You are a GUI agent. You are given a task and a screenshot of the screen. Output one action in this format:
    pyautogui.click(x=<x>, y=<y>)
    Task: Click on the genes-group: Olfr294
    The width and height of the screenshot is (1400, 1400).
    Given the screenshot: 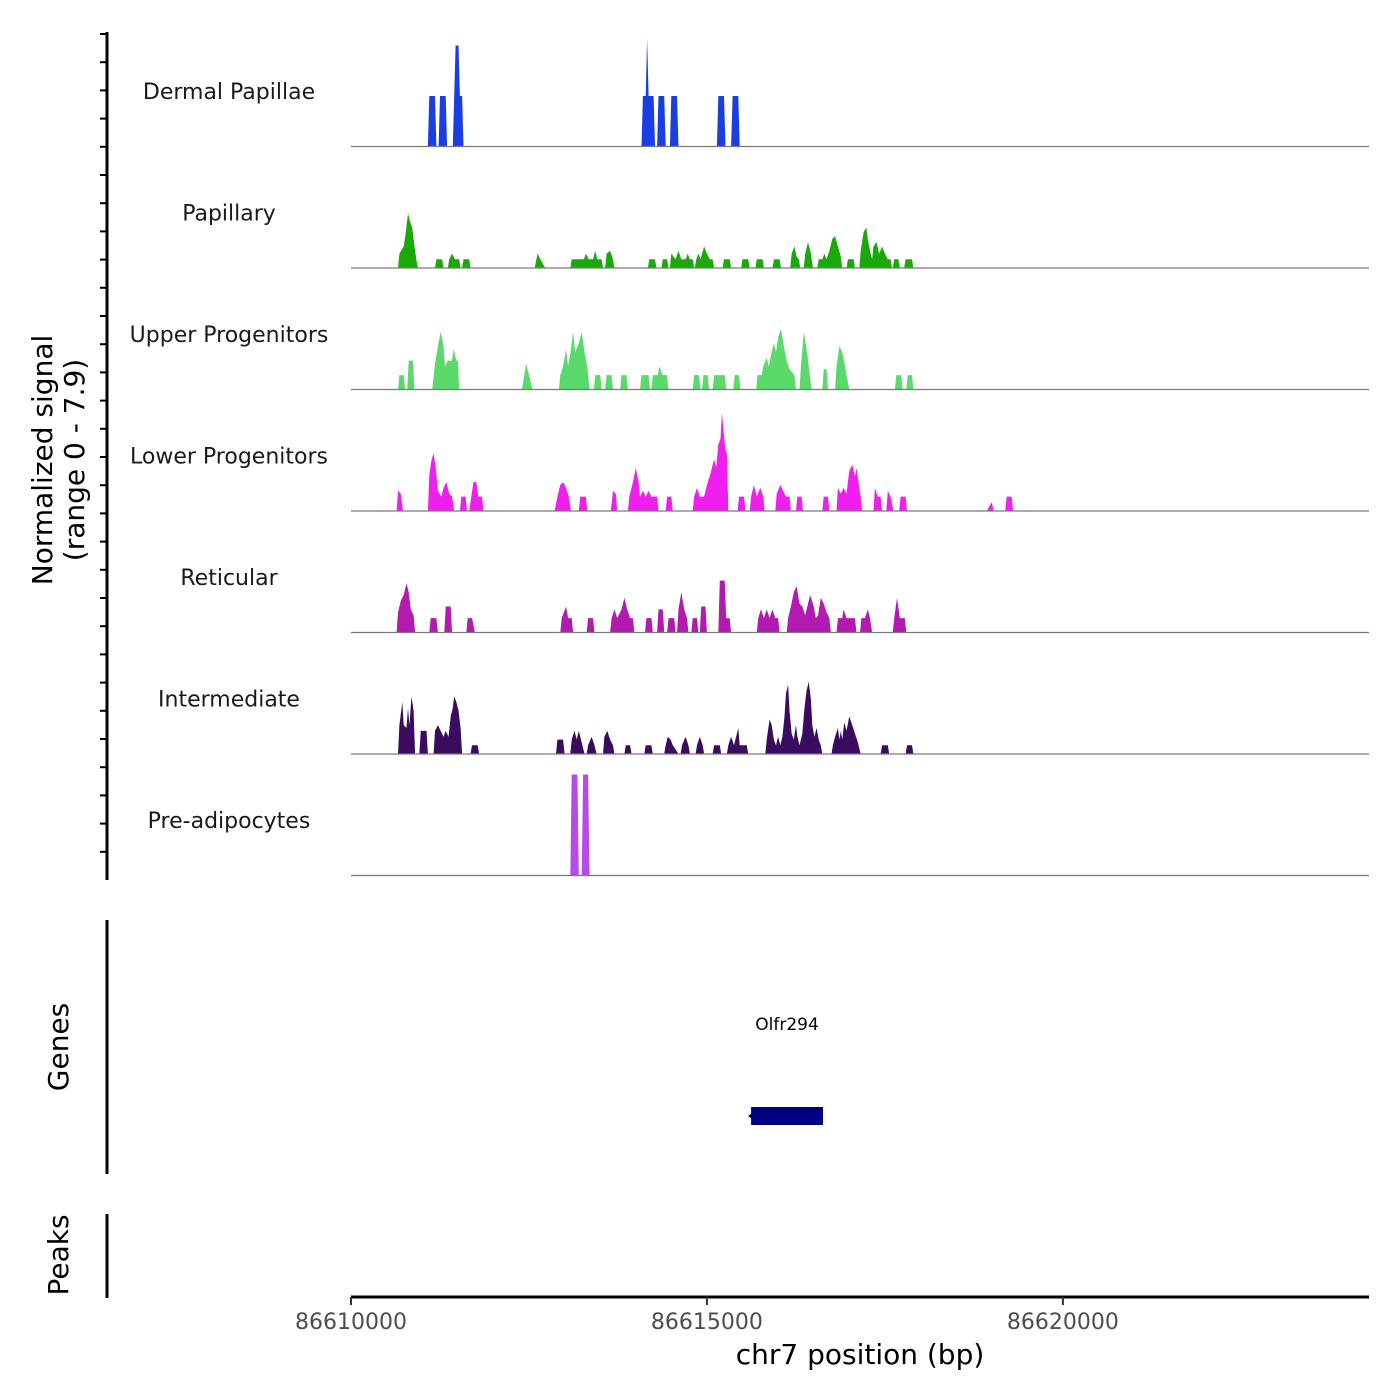 What is the action you would take?
    pyautogui.click(x=785, y=1070)
    